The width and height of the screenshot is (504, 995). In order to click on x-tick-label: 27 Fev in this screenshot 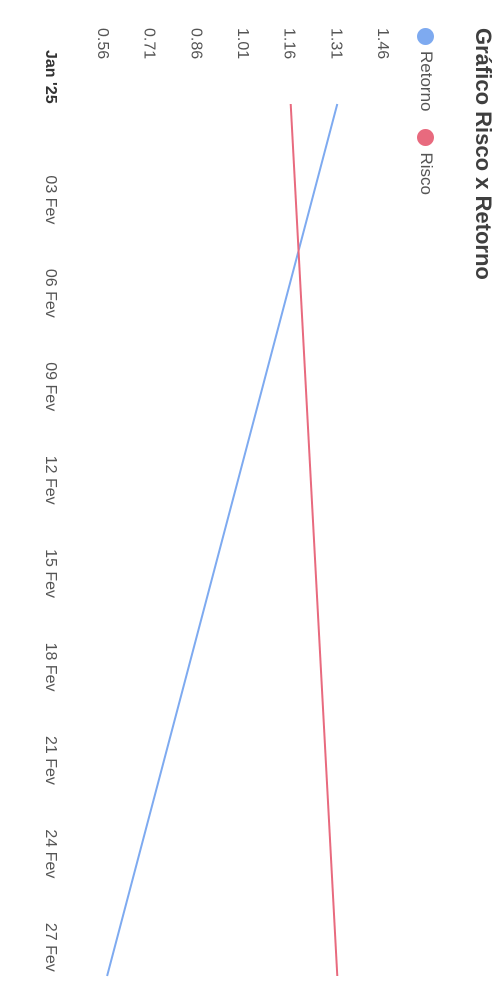, I will do `click(50, 947)`.